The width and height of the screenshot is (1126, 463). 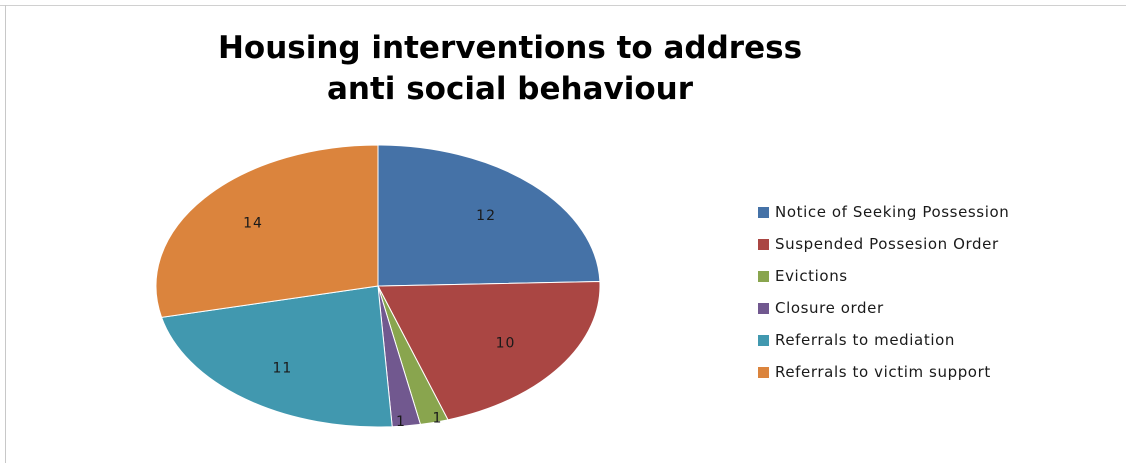 I want to click on legend-item-2: Suspended Possesion Order, so click(x=938, y=244).